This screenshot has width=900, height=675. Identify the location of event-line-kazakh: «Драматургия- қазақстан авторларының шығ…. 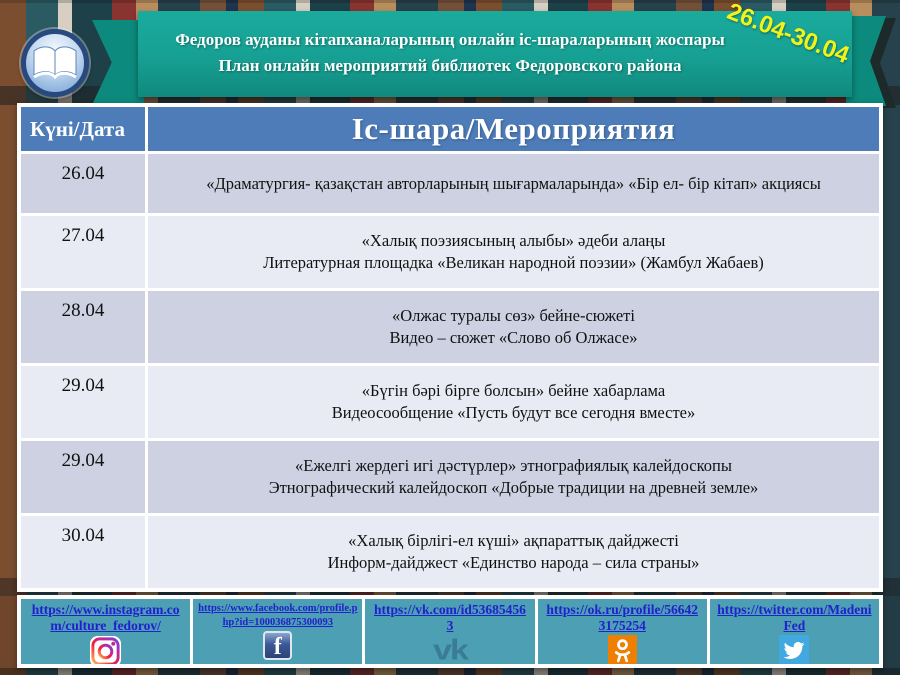
(513, 183).